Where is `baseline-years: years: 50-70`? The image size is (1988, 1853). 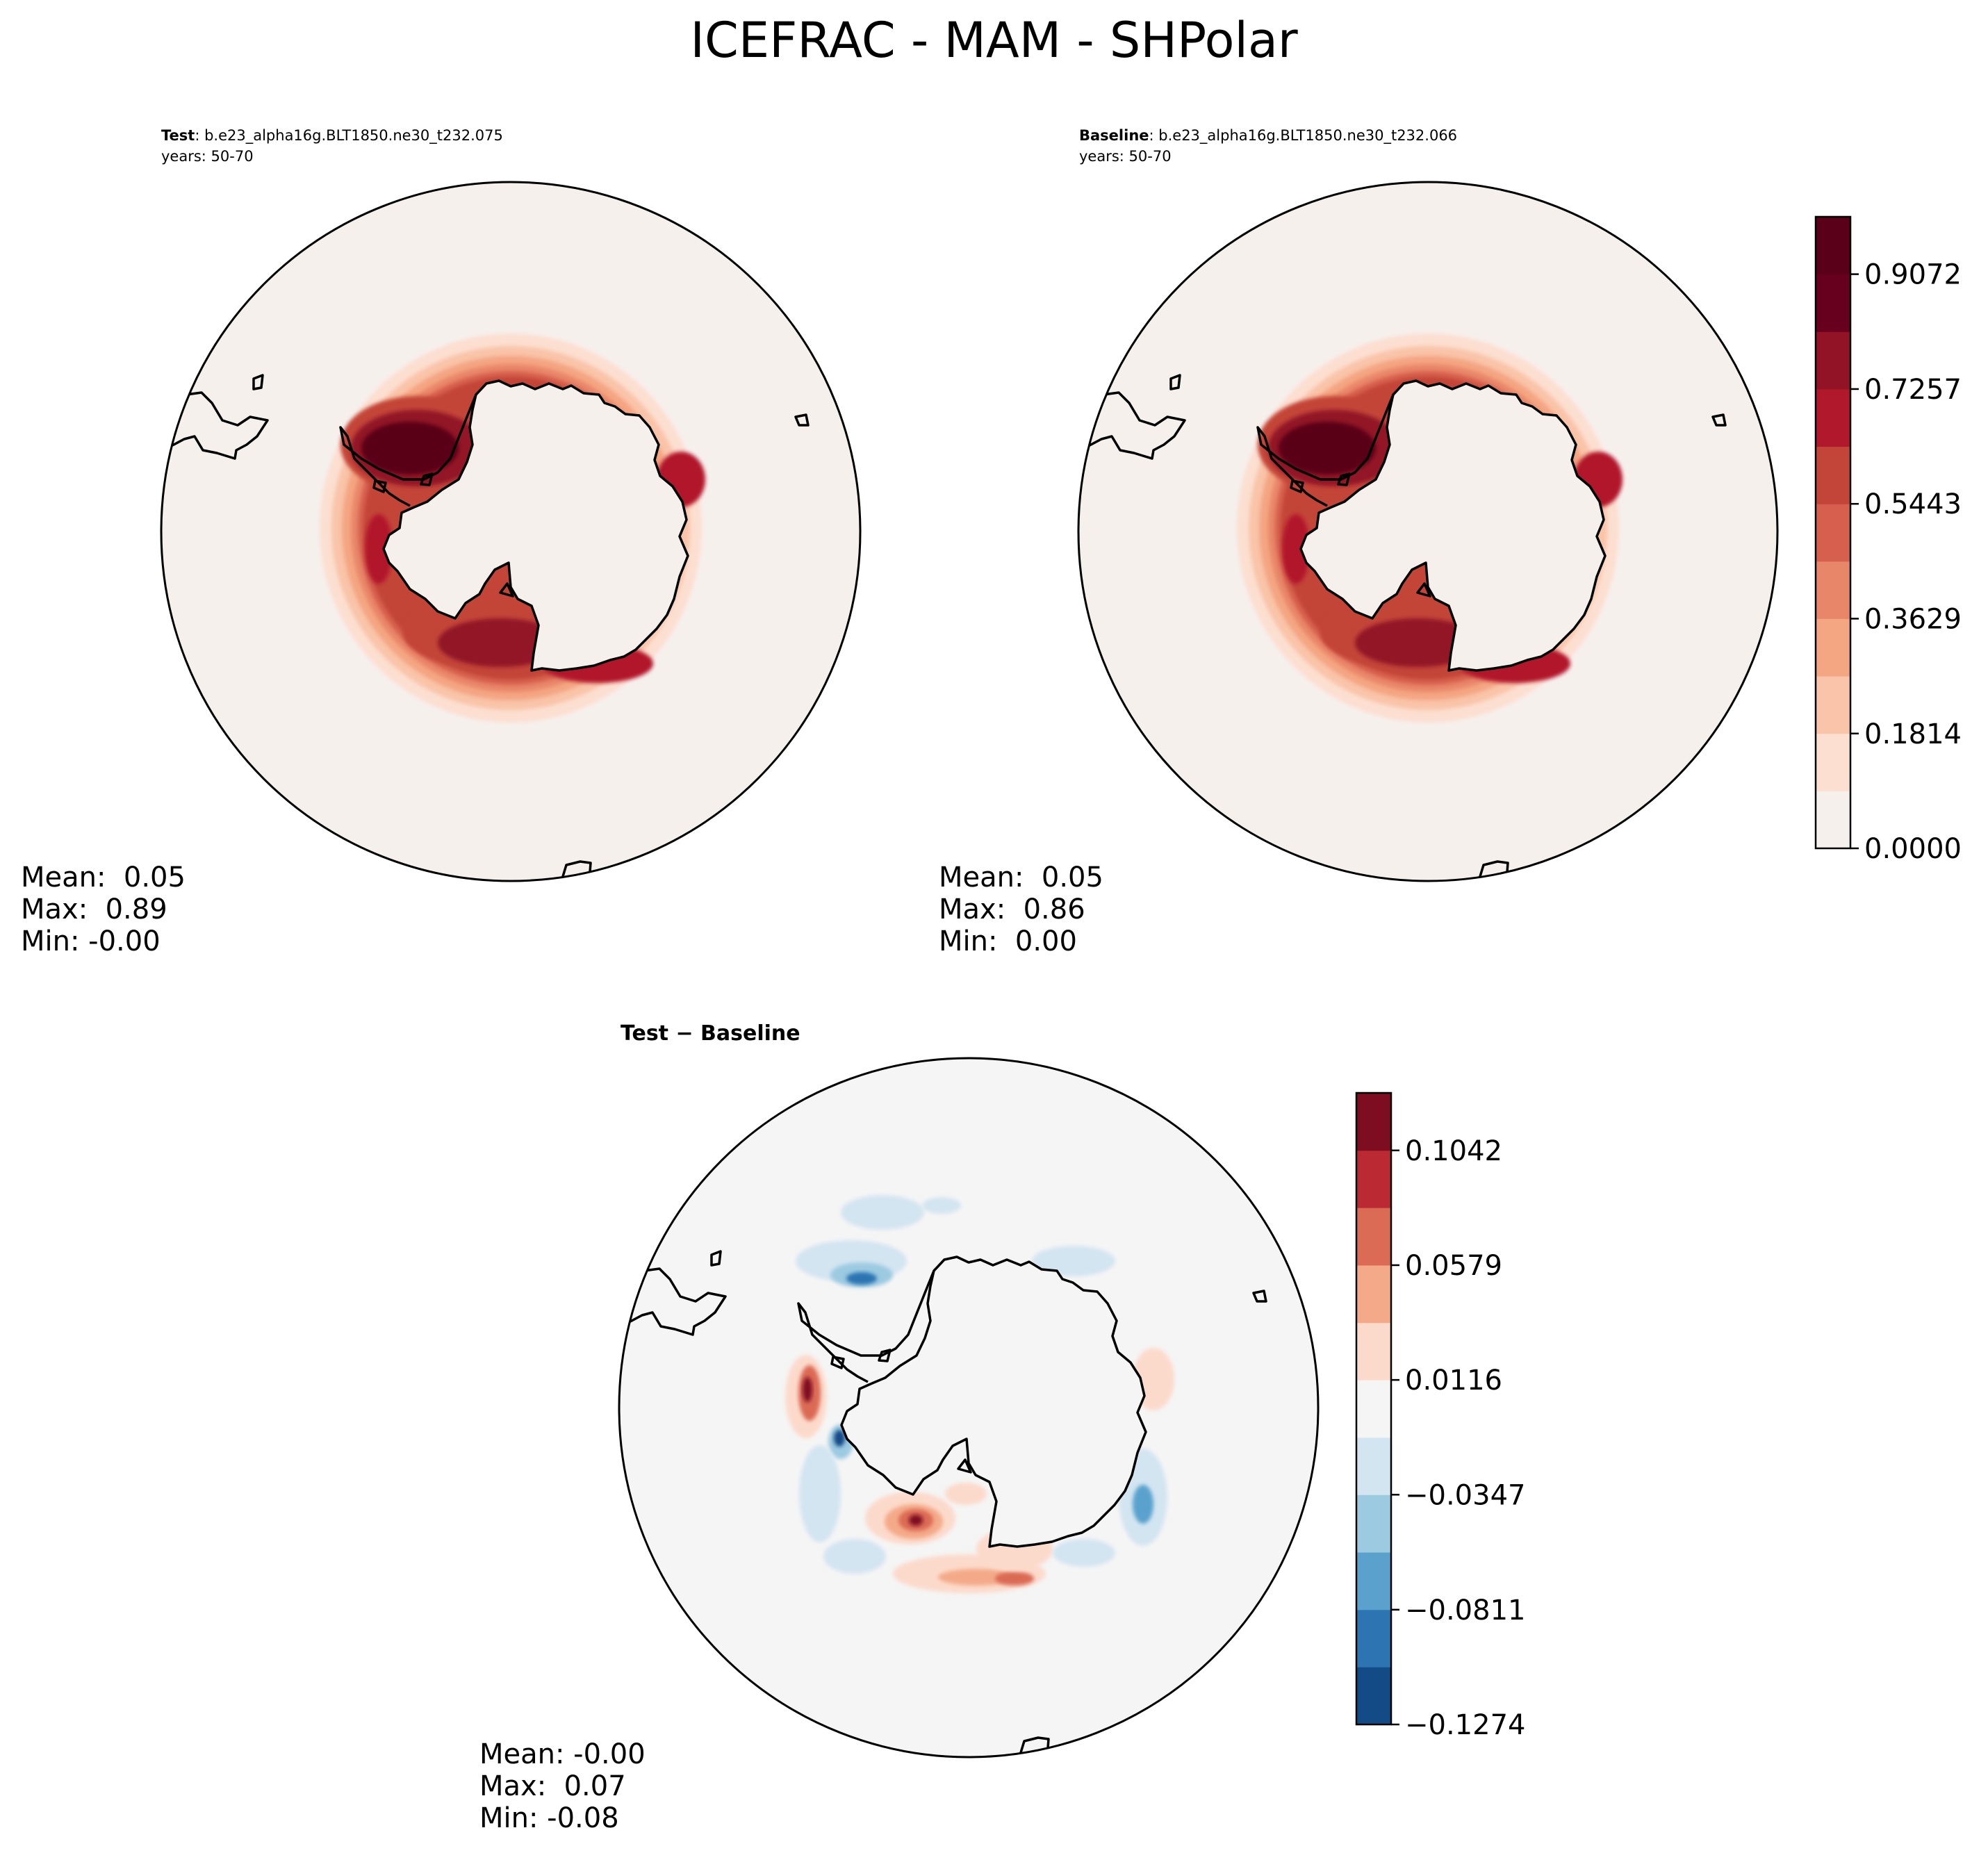
baseline-years: years: 50-70 is located at coordinates (1125, 156).